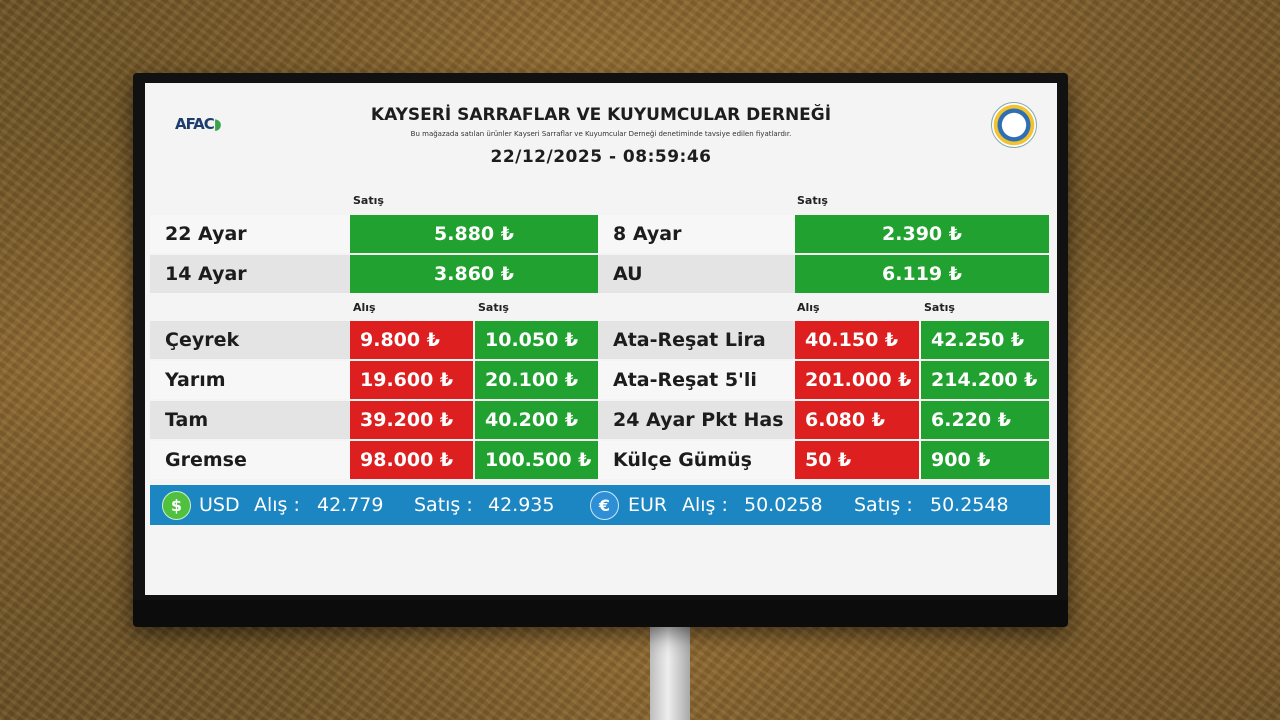  Describe the element at coordinates (670, 670) in the screenshot. I see `tv-stand` at that location.